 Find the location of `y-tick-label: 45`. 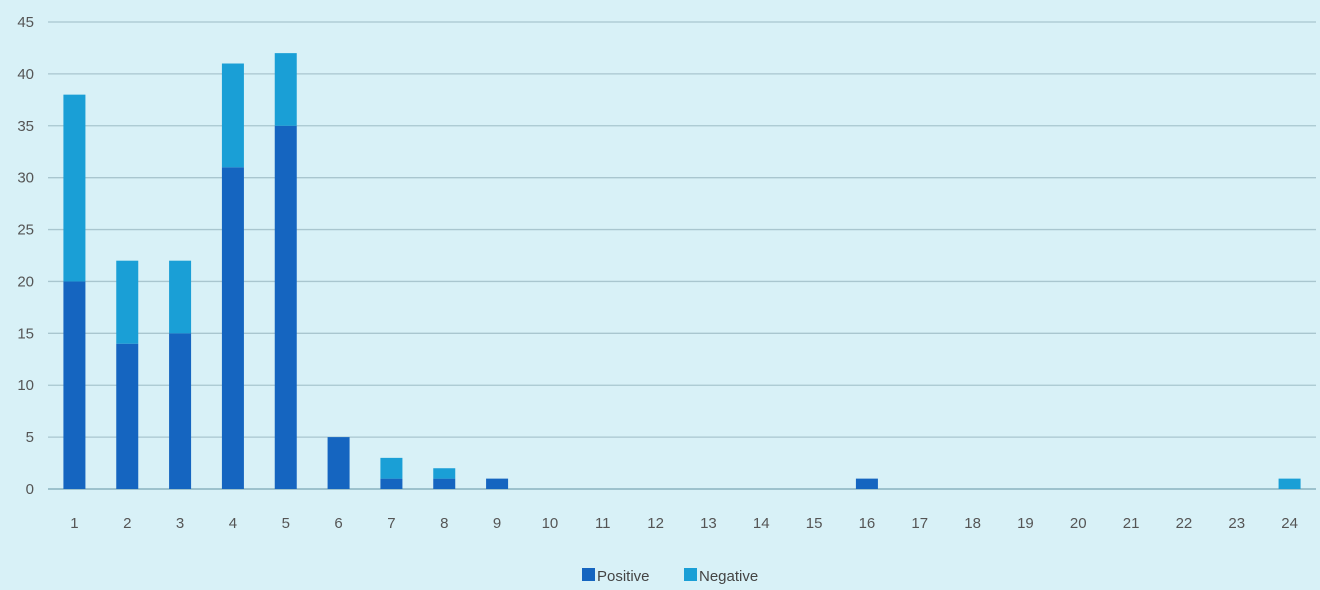

y-tick-label: 45 is located at coordinates (25, 22).